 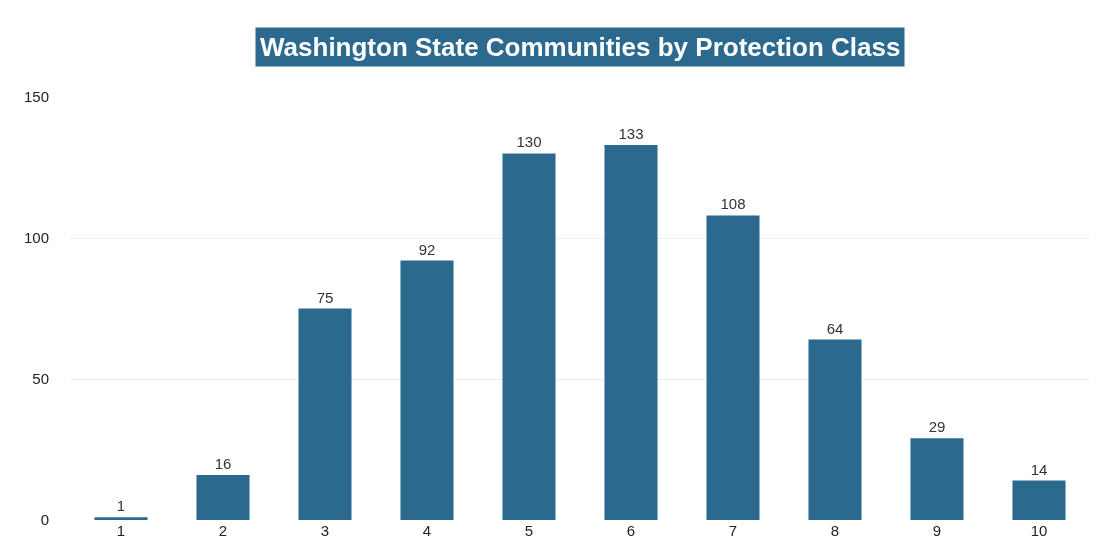 I want to click on chart-title: Washington State Communities by Protection Class, so click(x=580, y=47).